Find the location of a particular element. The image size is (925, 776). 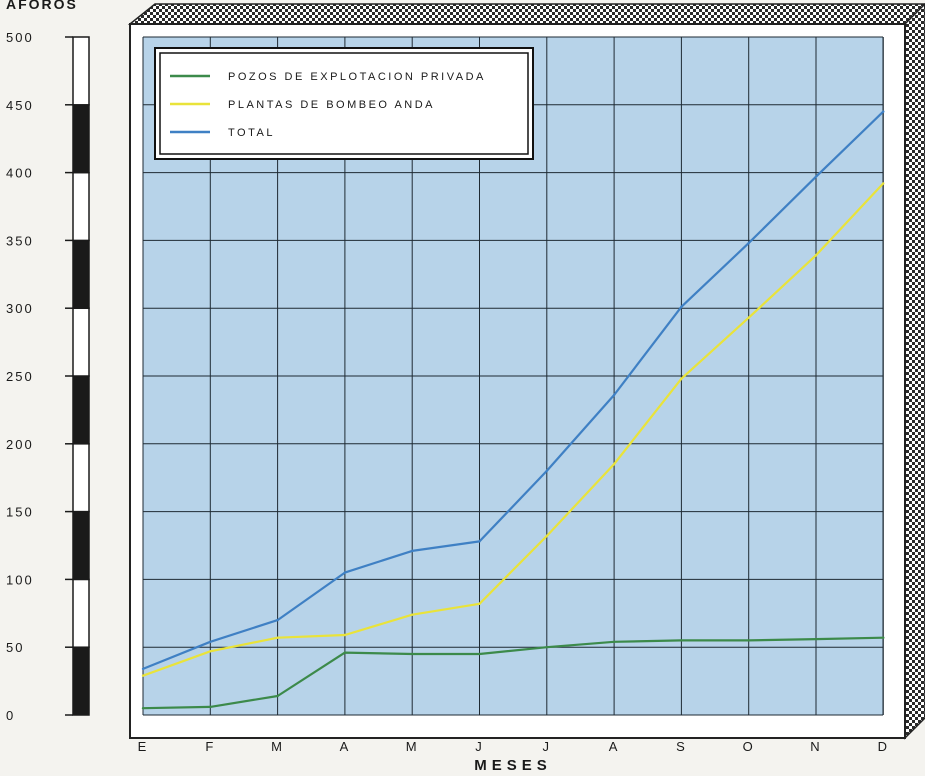

y-tick-label: 0 is located at coordinates (10, 715).